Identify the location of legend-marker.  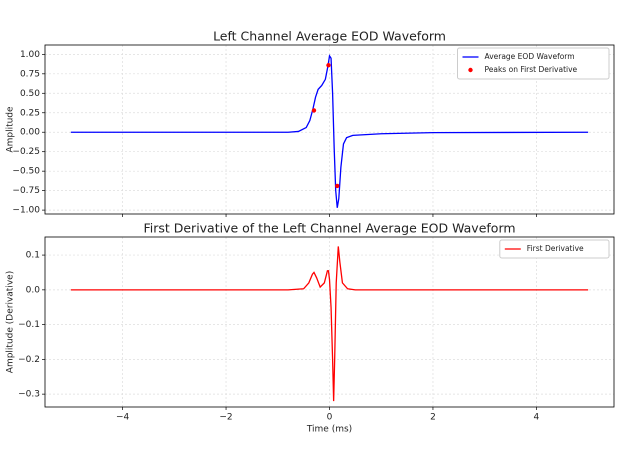
(470, 70).